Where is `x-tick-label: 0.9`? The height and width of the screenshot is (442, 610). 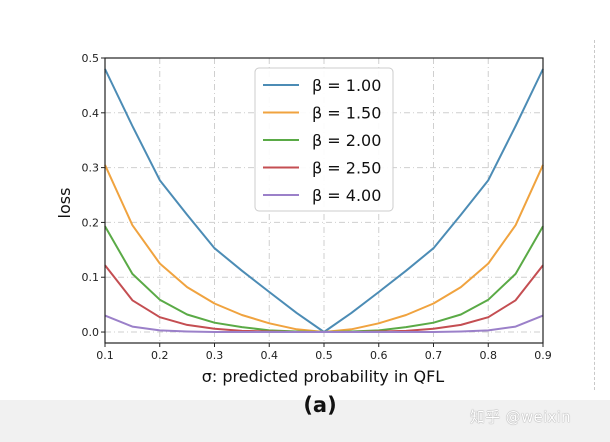
x-tick-label: 0.9 is located at coordinates (543, 355).